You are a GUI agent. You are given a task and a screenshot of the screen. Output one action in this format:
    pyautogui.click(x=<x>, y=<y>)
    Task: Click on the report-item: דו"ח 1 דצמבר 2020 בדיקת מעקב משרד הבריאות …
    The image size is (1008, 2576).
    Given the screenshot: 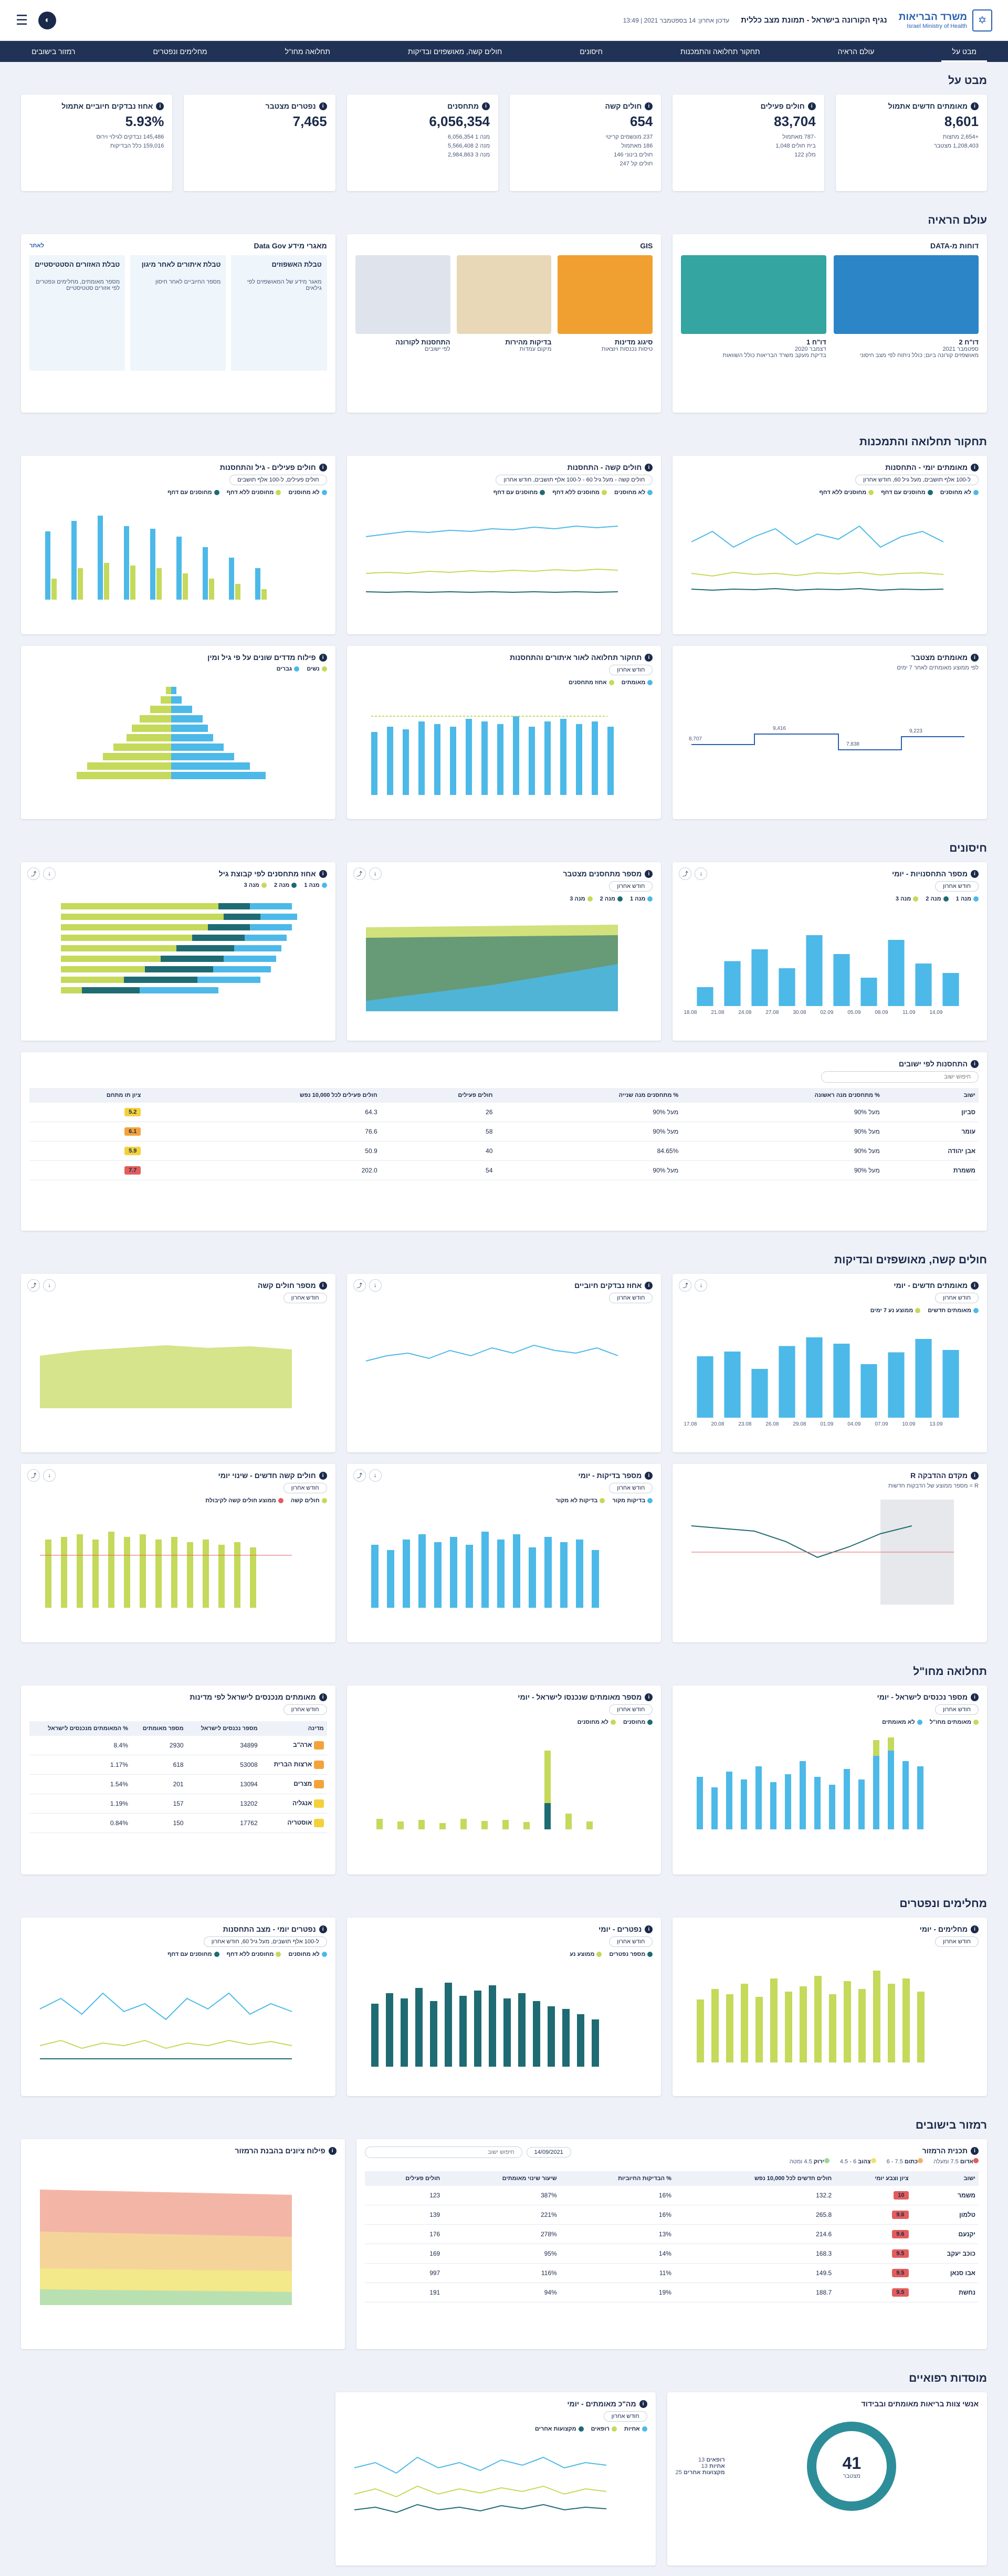 What is the action you would take?
    pyautogui.click(x=753, y=307)
    